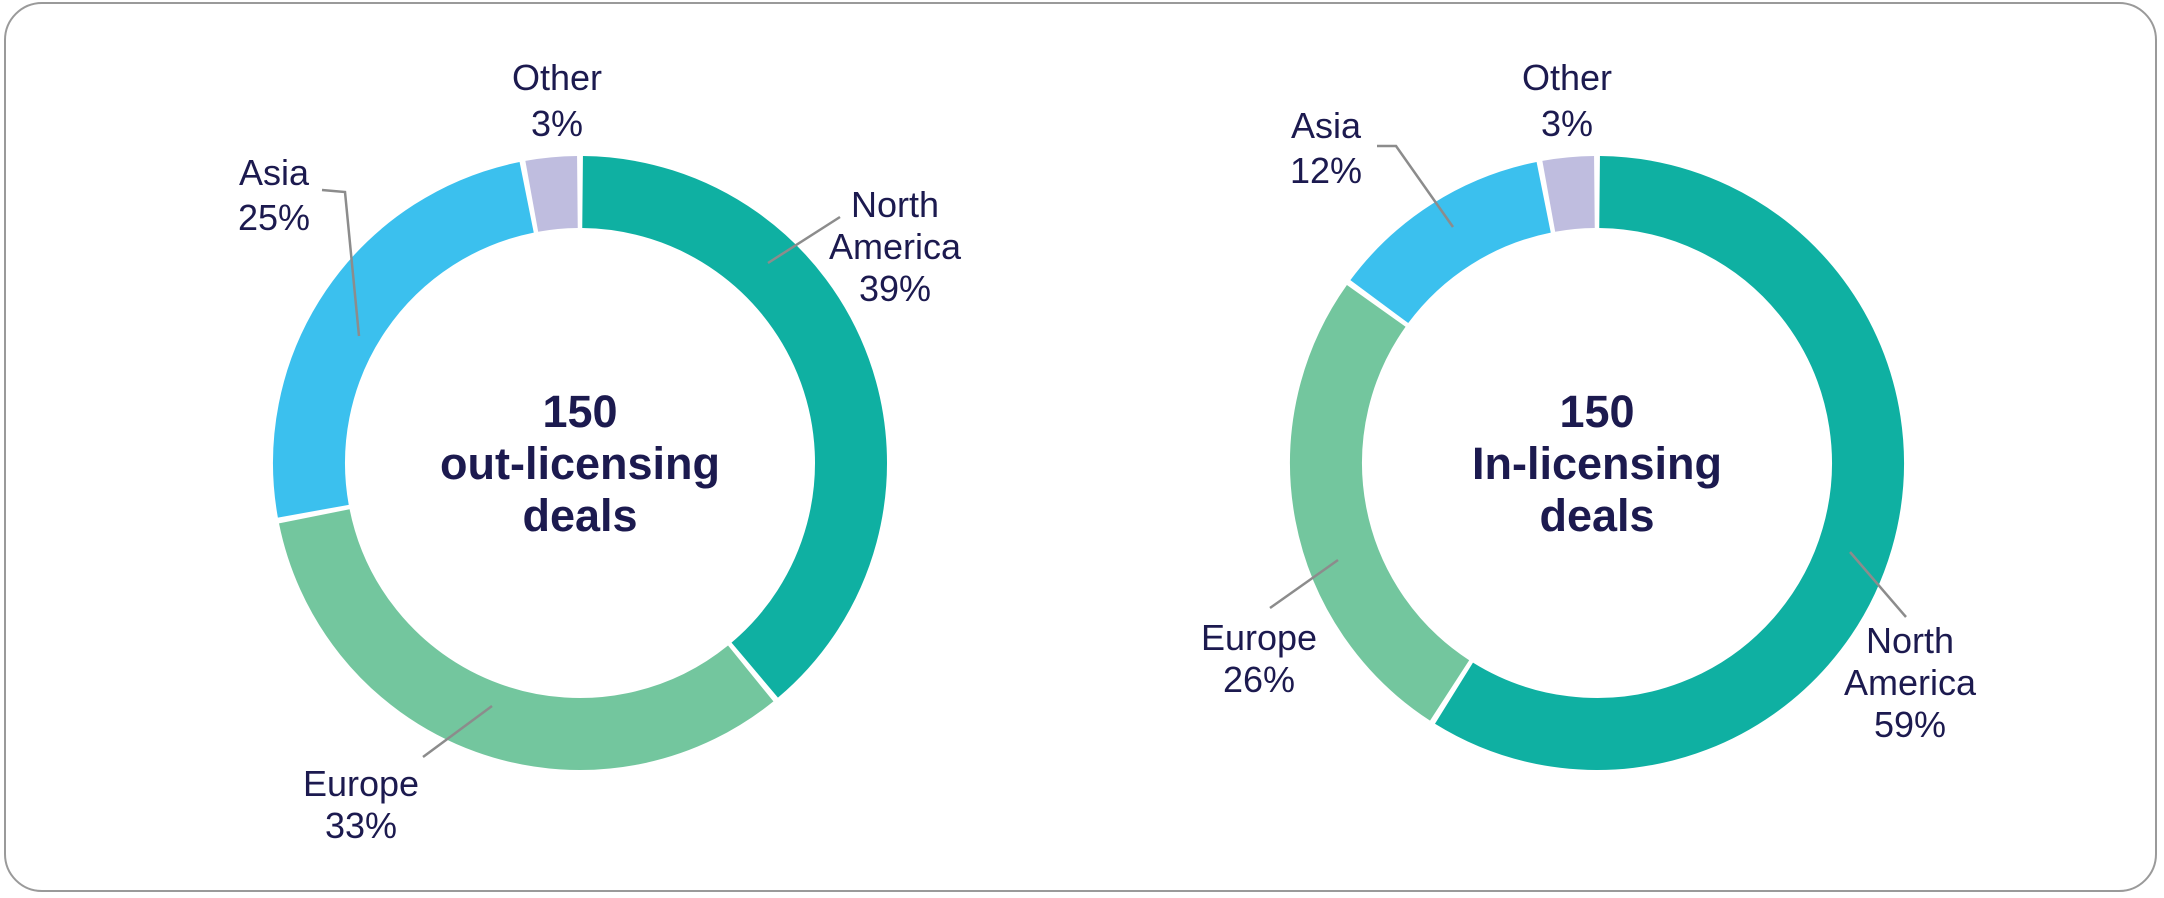 The image size is (2164, 898). What do you see at coordinates (895, 246) in the screenshot?
I see `label-north-america: North America 39%` at bounding box center [895, 246].